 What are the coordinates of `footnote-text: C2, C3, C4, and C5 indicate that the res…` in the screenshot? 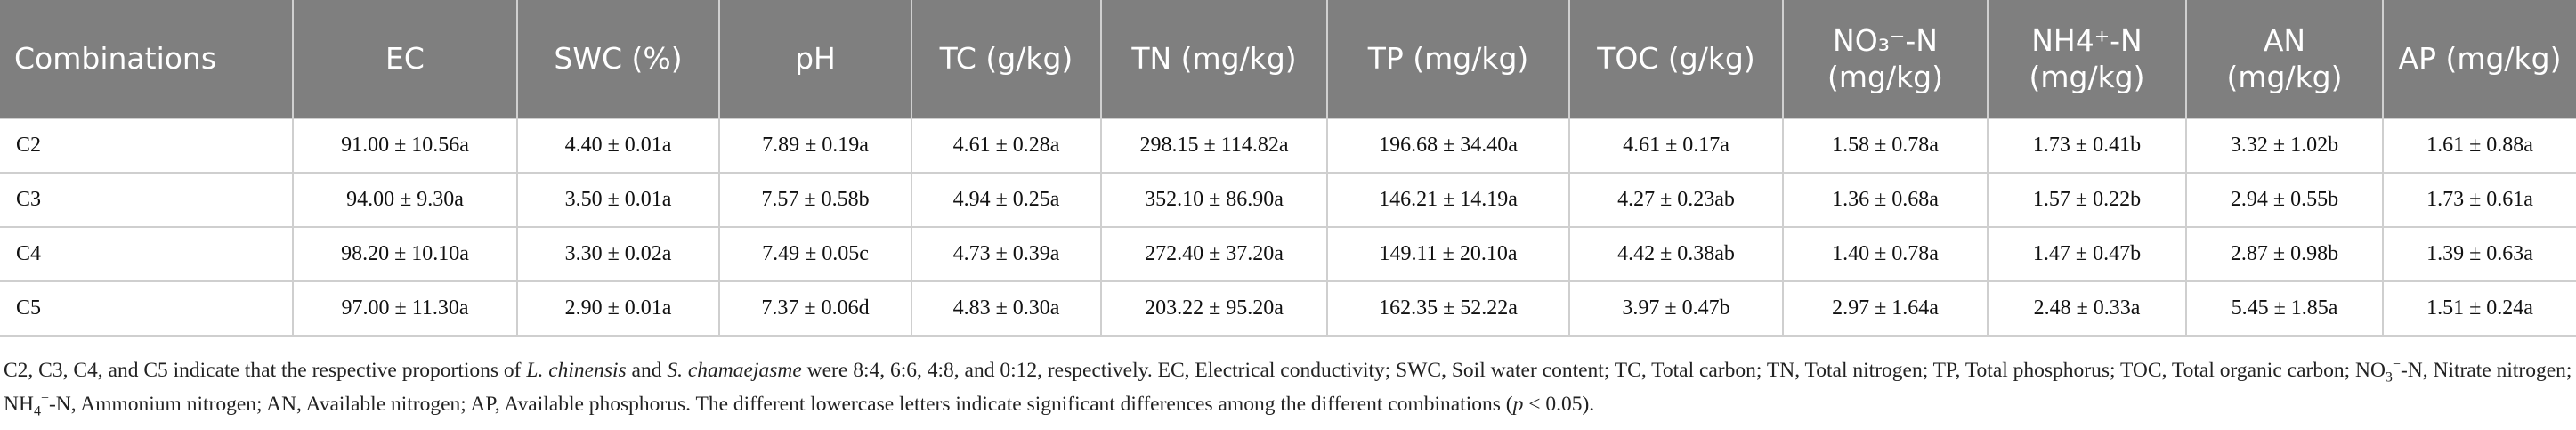 It's located at (266, 370).